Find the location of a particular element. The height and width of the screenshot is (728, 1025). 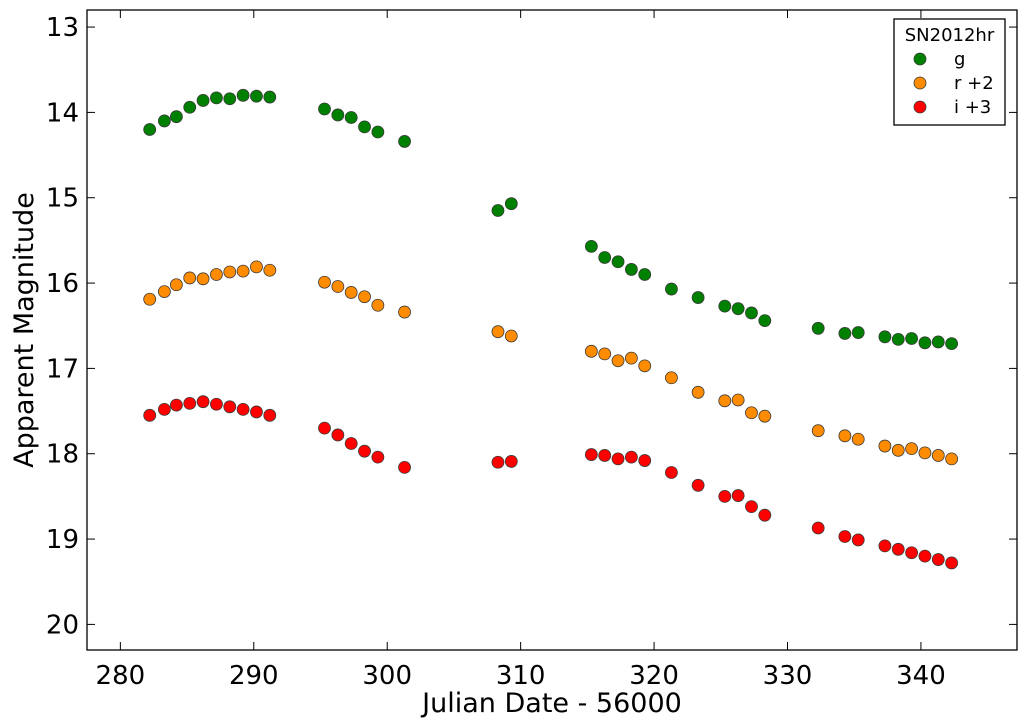

y-tick-label: 16 is located at coordinates (62, 284).